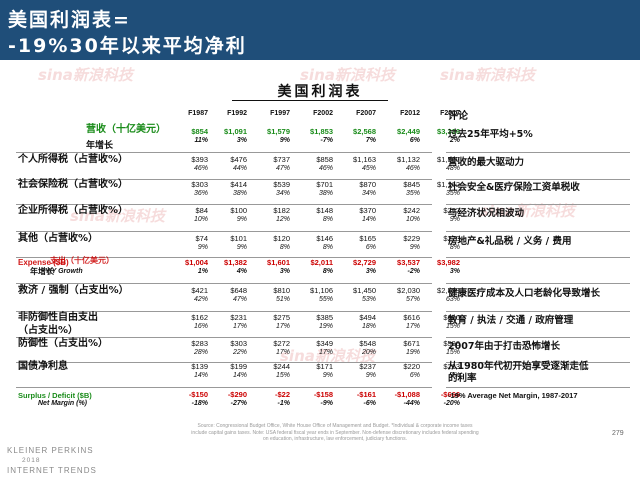  What do you see at coordinates (411, 317) in the screenshot?
I see `table-cell-value: $616` at bounding box center [411, 317].